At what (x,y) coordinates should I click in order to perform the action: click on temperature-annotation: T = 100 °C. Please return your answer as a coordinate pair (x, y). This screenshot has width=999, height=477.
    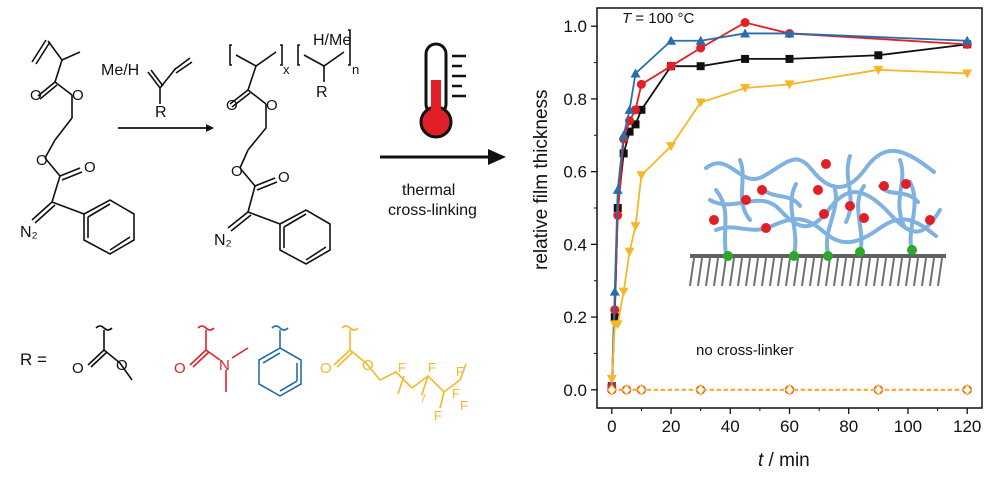
    Looking at the image, I should click on (658, 18).